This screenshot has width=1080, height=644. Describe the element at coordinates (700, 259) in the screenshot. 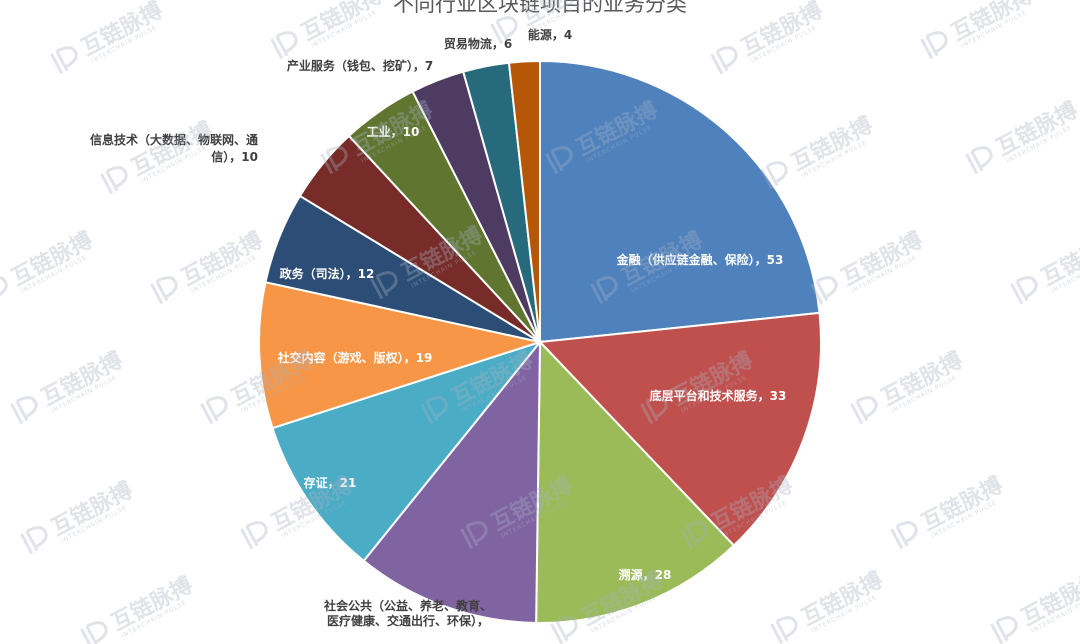

I see `slice-data-label: 金融（供应链金融、保险），53` at that location.